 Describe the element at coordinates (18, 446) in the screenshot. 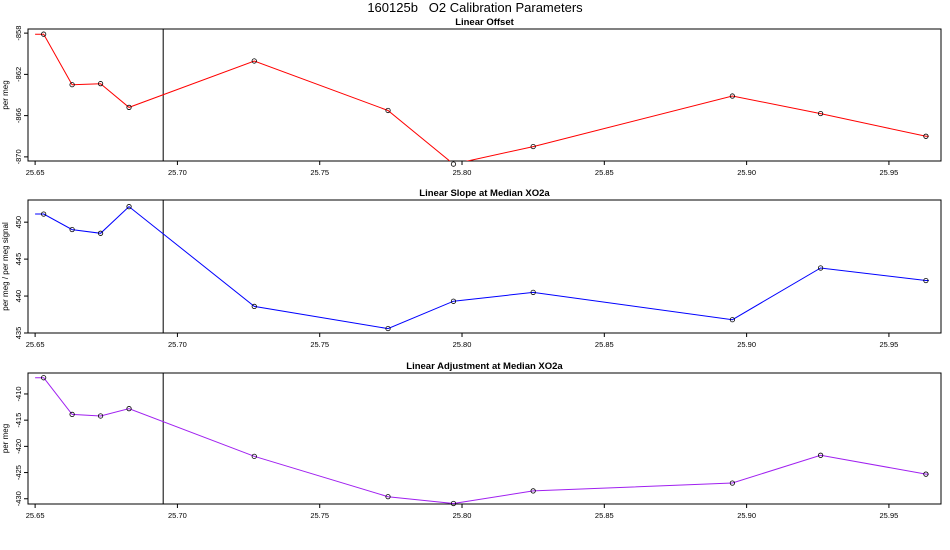

I see `adjustment-y-tick-label: -420` at that location.